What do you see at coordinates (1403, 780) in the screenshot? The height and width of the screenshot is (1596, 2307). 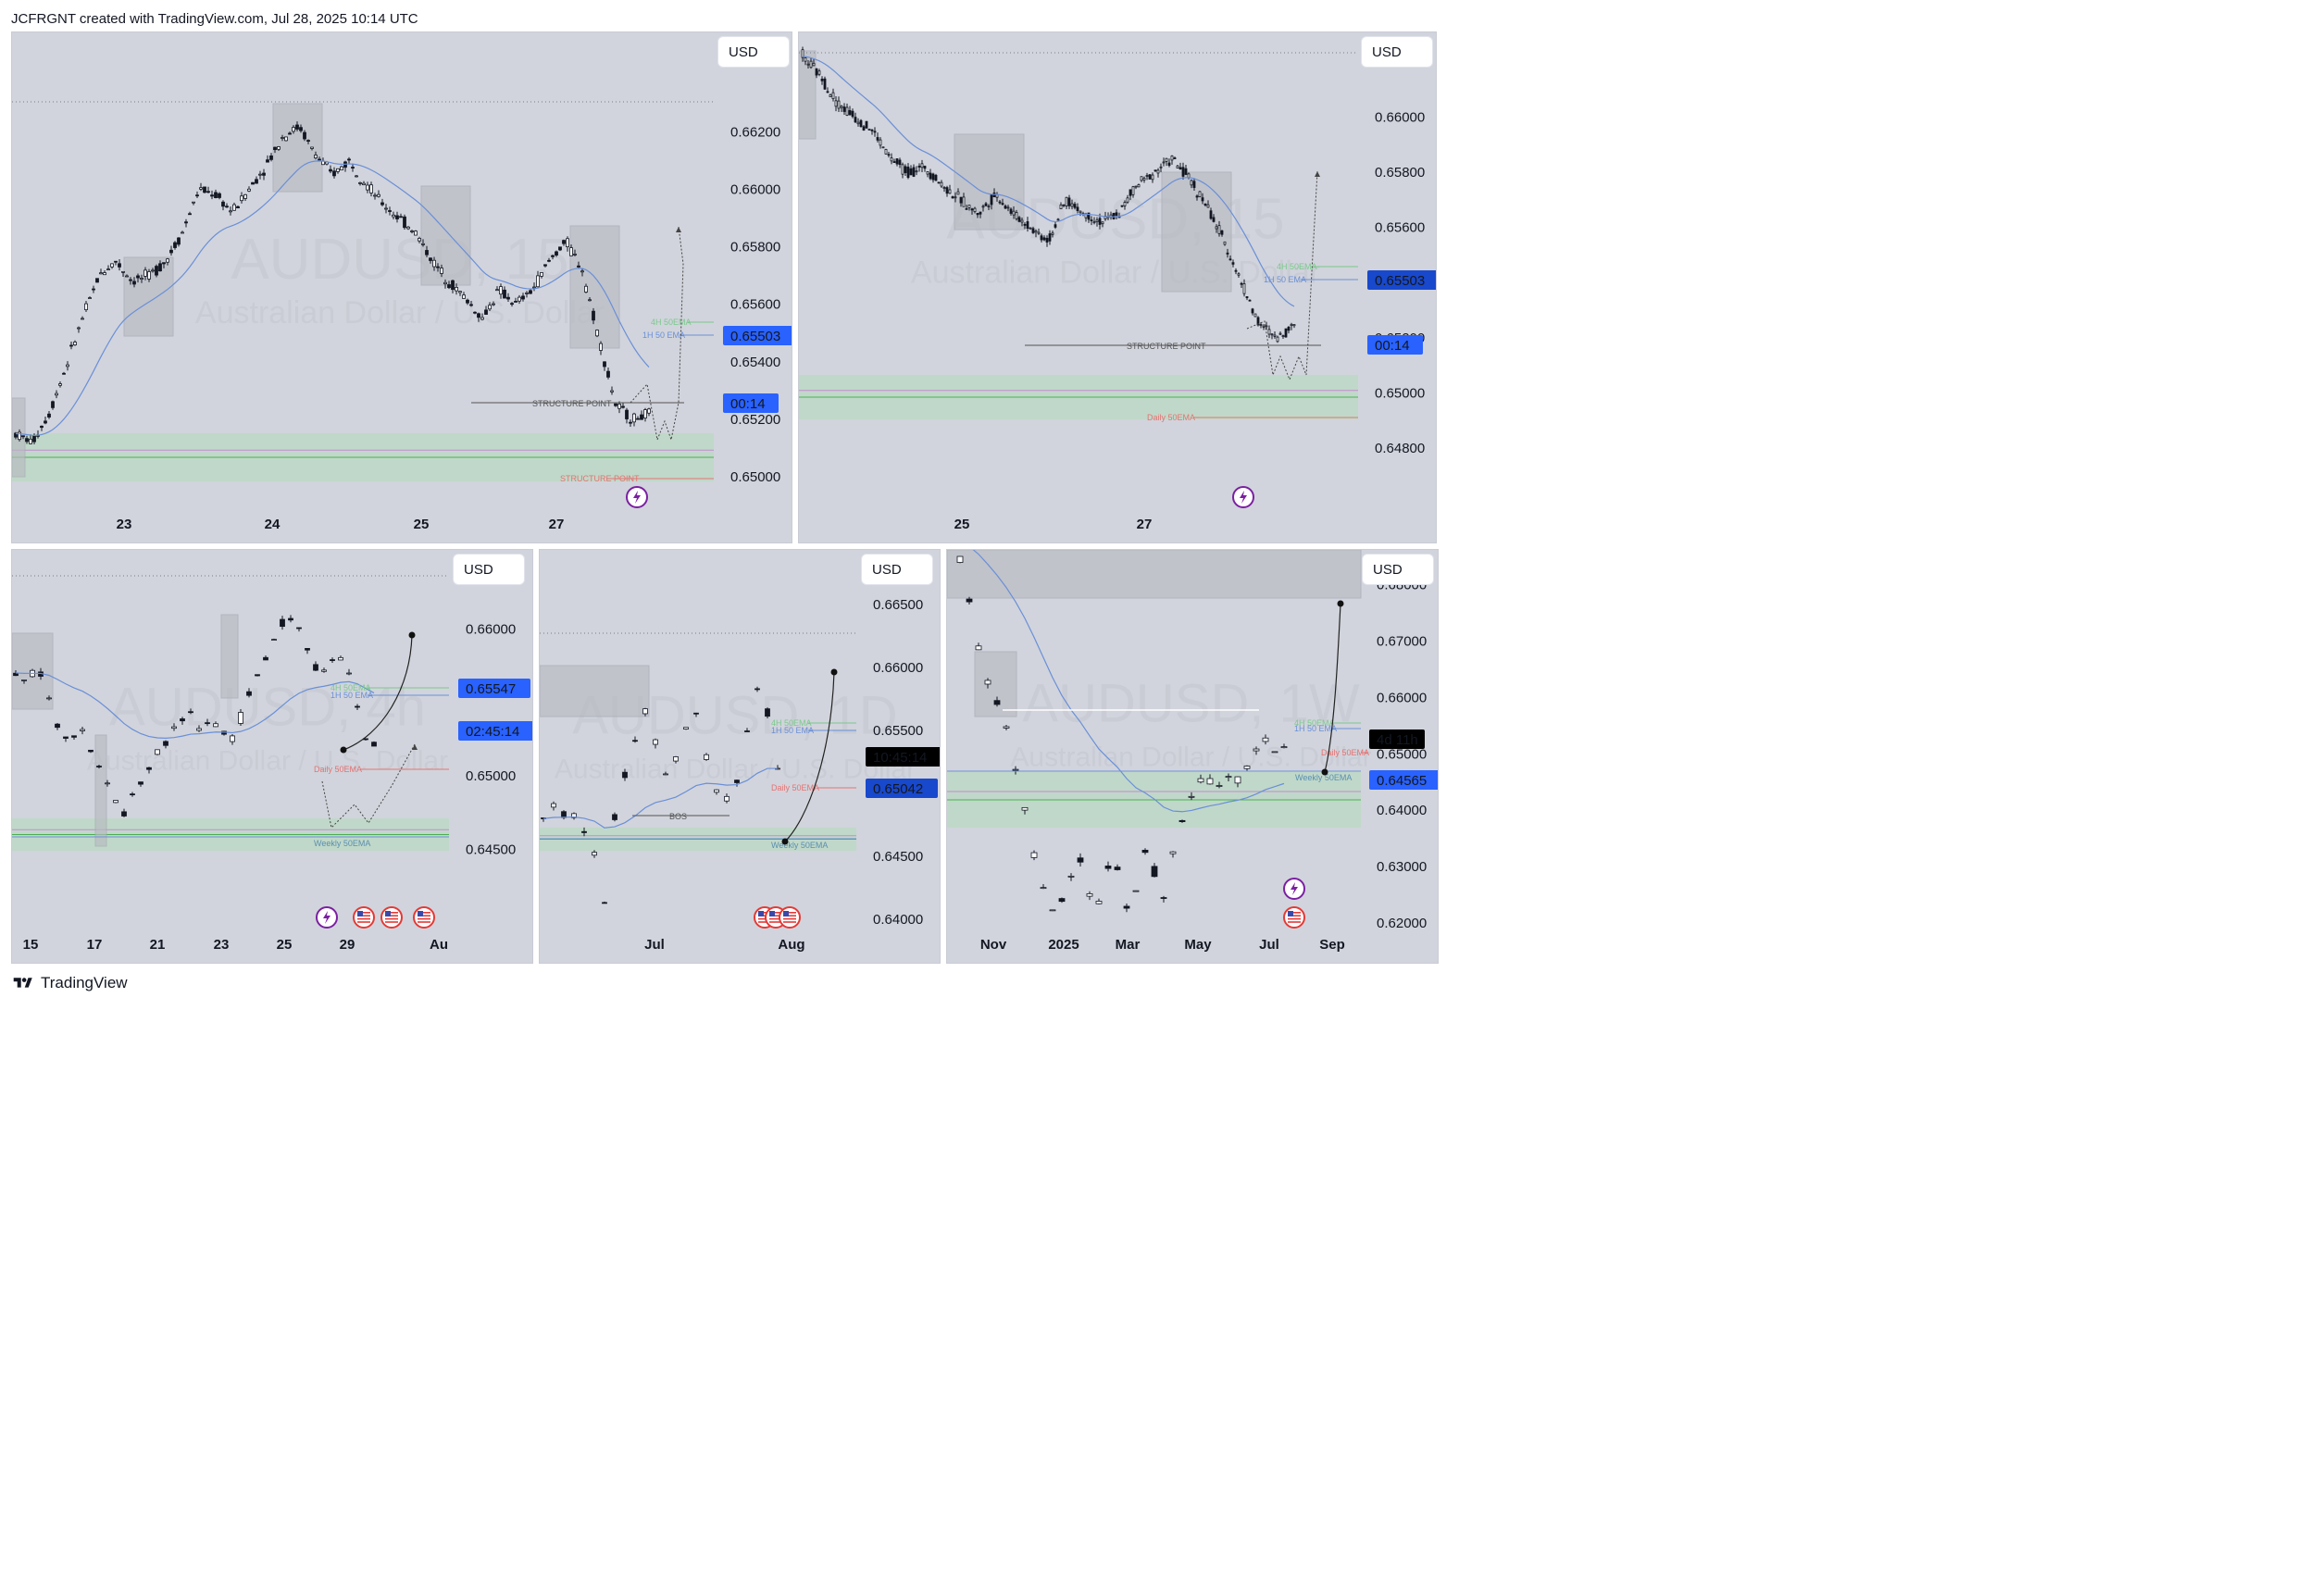 I see `last-price-badge: 0.64565` at bounding box center [1403, 780].